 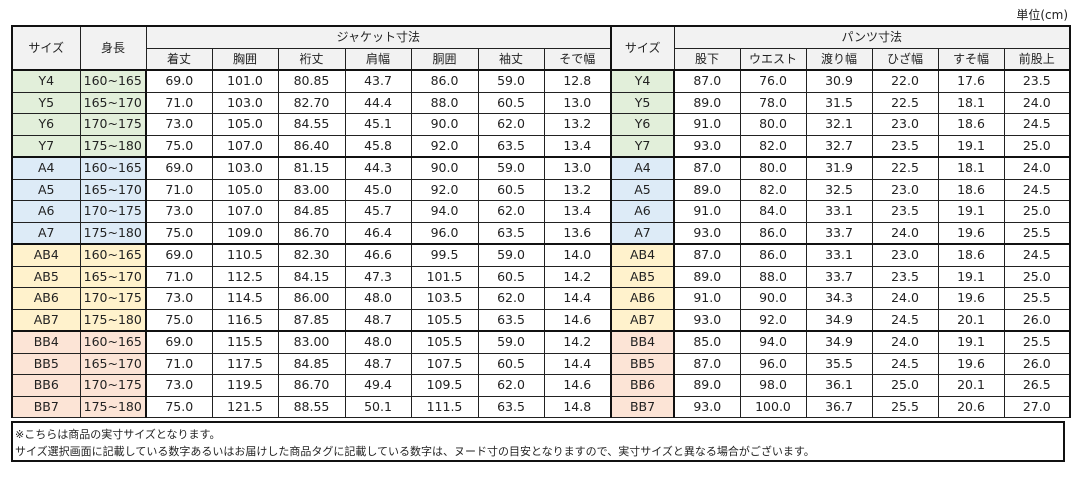 I want to click on pants-value-cell: 22.0, so click(x=905, y=81).